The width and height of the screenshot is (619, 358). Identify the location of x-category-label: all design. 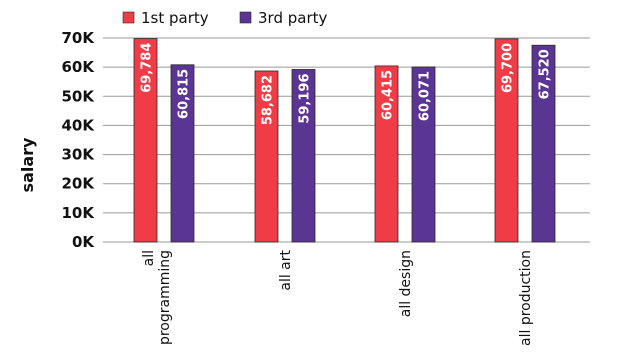
(406, 283).